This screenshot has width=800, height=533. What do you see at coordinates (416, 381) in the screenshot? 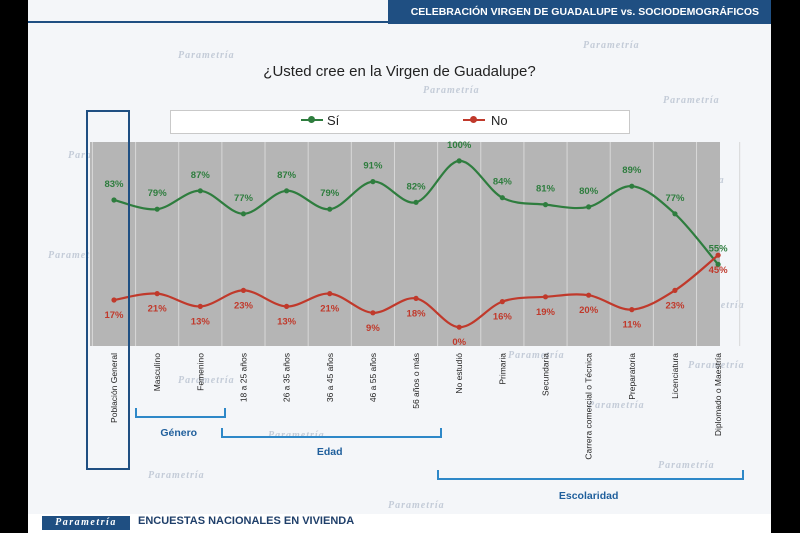
I see `category-label: 56 años o más` at bounding box center [416, 381].